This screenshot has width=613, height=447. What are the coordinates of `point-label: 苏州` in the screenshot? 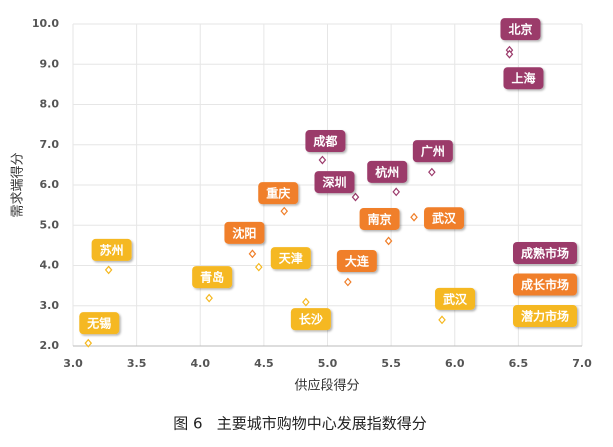 It's located at (112, 249).